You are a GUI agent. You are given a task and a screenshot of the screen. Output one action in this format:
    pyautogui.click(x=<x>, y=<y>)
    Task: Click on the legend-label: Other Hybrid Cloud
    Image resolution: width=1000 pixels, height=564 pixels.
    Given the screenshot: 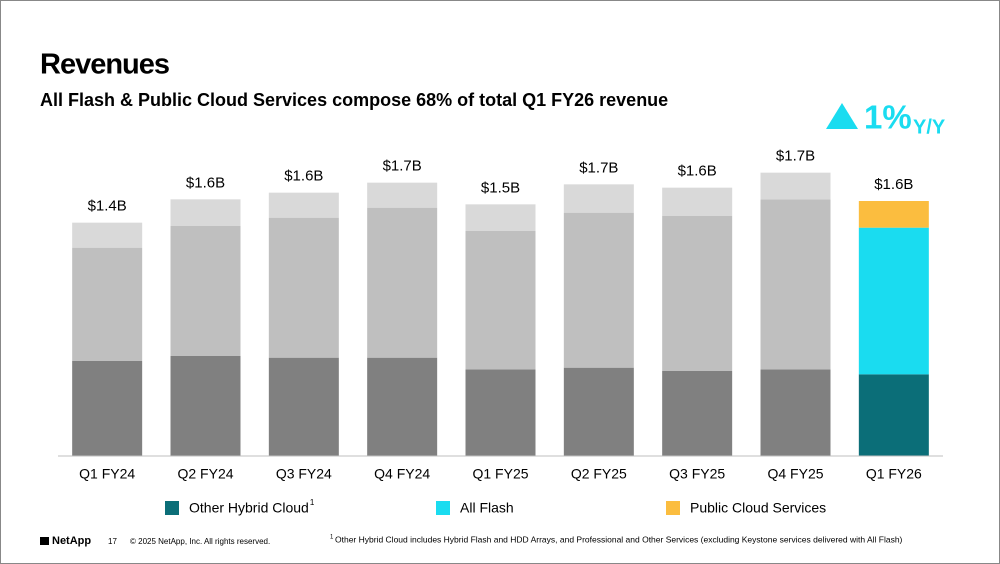 What is the action you would take?
    pyautogui.click(x=249, y=508)
    